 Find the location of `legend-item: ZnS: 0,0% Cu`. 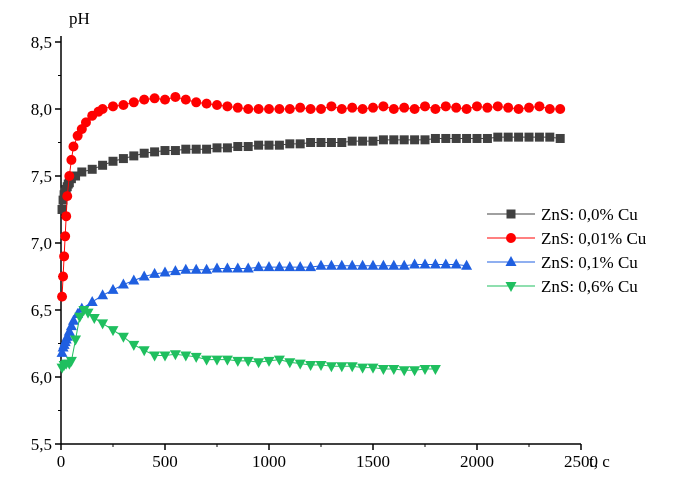

legend-item: ZnS: 0,0% Cu is located at coordinates (562, 214).